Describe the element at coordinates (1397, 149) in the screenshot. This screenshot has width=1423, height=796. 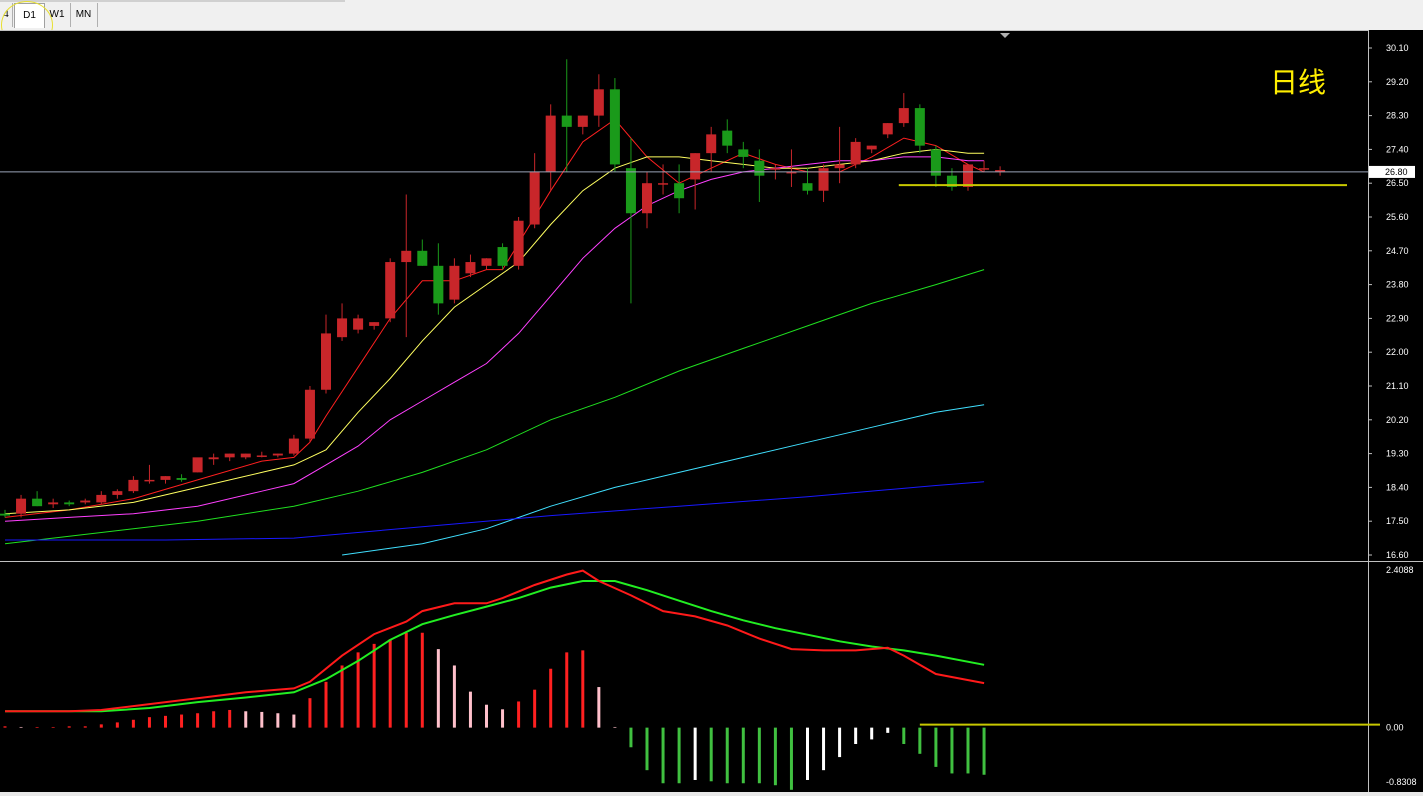
I see `price-tick-label: 27.40` at that location.